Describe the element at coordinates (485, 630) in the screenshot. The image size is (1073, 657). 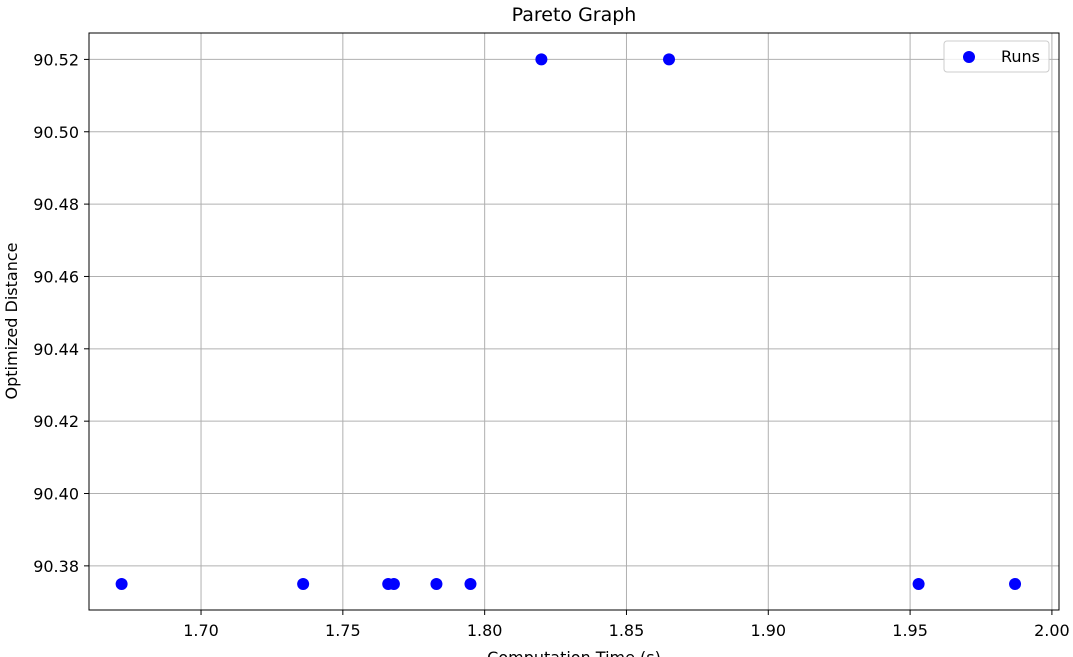
I see `x-tick-label: 1.80` at that location.